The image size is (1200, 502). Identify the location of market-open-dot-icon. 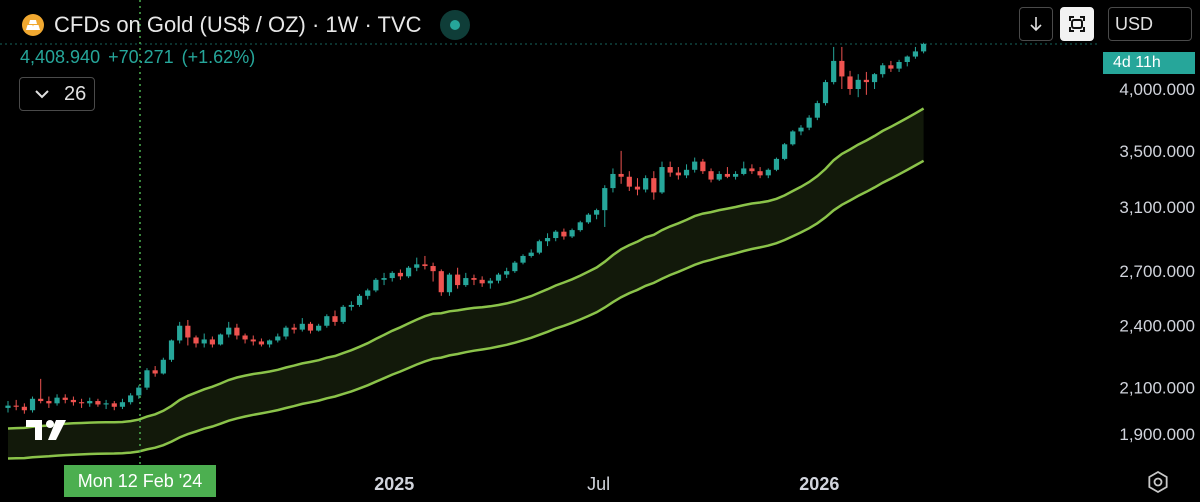
(454, 25).